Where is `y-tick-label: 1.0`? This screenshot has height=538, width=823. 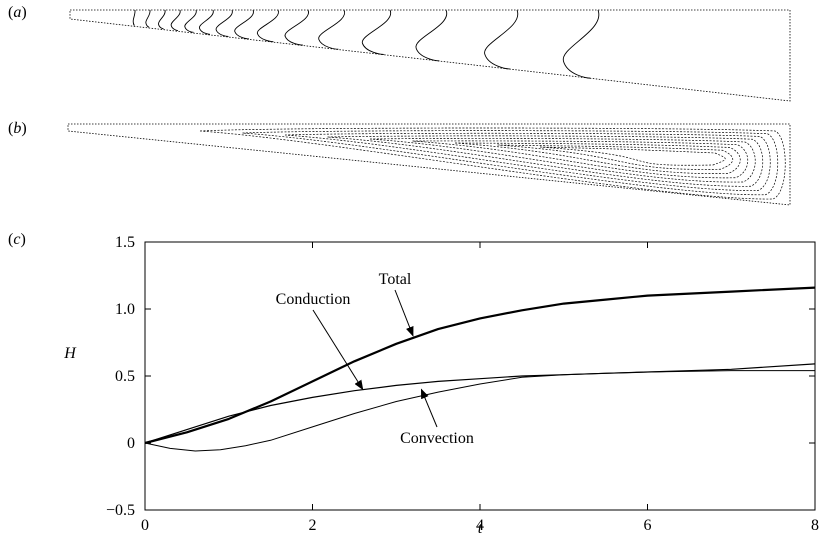 y-tick-label: 1.0 is located at coordinates (125, 309).